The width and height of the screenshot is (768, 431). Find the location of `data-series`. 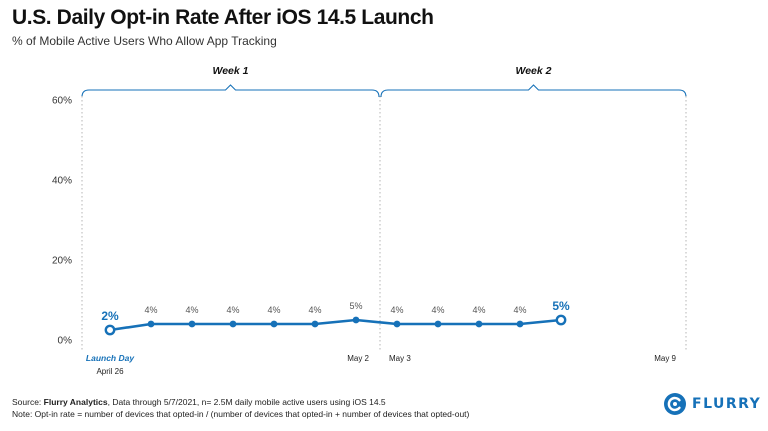

data-series is located at coordinates (335, 325).